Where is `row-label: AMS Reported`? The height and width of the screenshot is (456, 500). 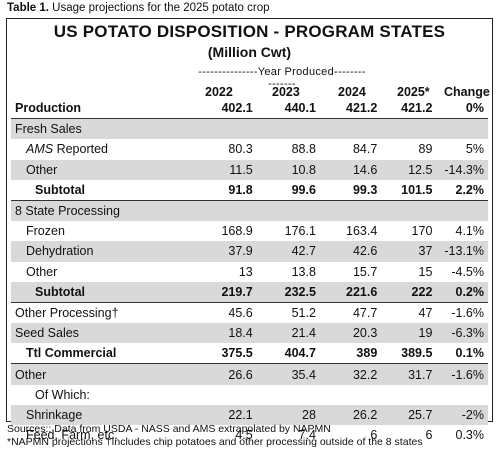 row-label: AMS Reported is located at coordinates (110, 149).